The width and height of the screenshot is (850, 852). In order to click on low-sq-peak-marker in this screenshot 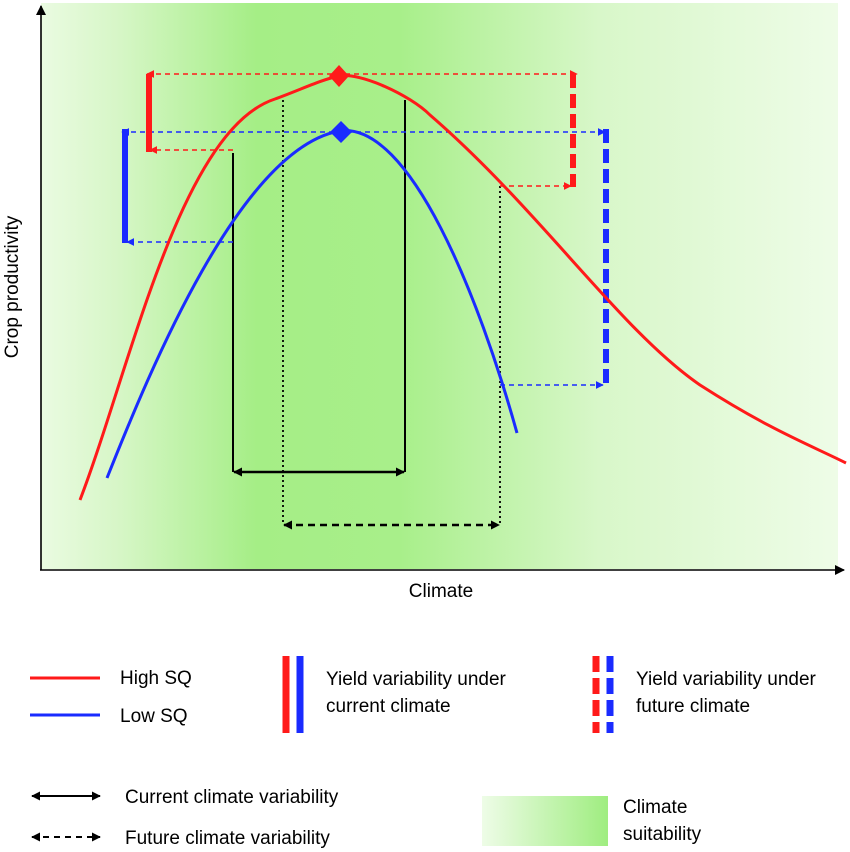, I will do `click(341, 132)`.